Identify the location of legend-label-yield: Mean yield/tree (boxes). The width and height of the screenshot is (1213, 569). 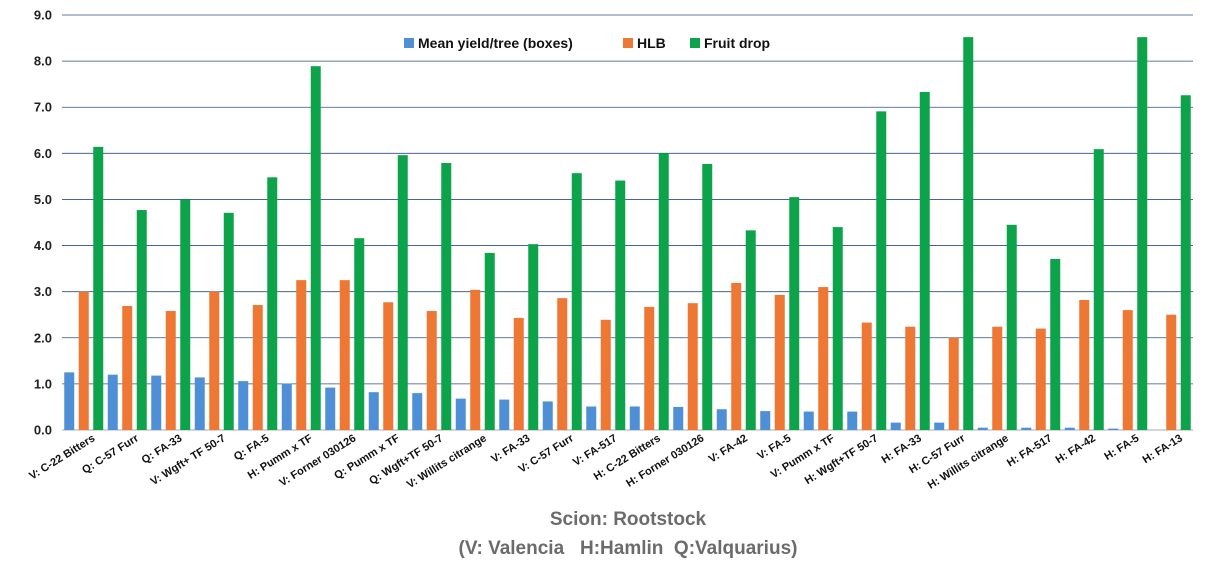
(495, 43).